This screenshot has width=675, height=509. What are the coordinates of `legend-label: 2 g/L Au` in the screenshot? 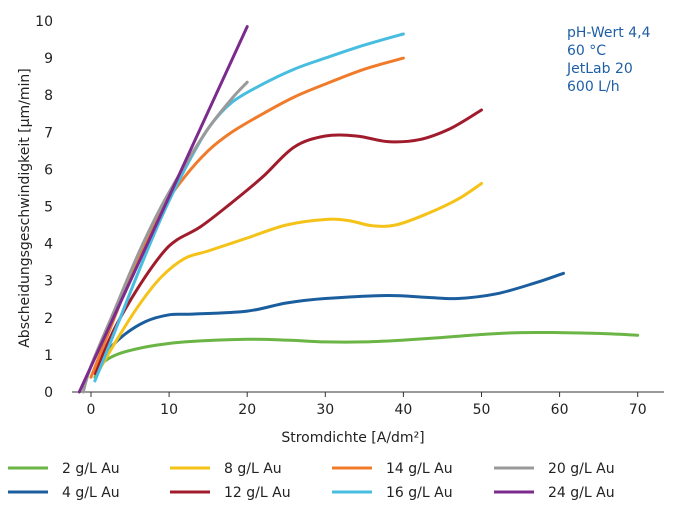 It's located at (91, 469).